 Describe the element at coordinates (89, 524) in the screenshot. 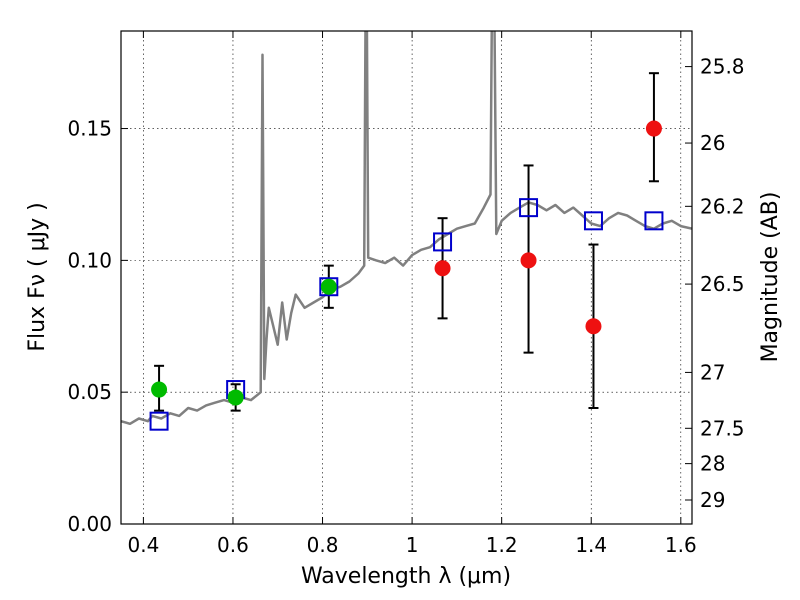

I see `y-tick-label: 0.00` at that location.